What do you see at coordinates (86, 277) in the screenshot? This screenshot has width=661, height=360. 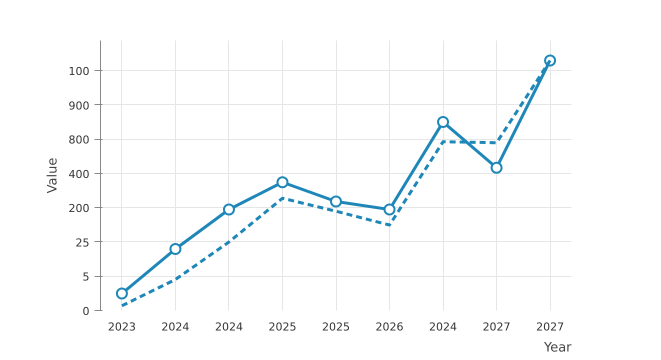 I see `category-label: 5` at bounding box center [86, 277].